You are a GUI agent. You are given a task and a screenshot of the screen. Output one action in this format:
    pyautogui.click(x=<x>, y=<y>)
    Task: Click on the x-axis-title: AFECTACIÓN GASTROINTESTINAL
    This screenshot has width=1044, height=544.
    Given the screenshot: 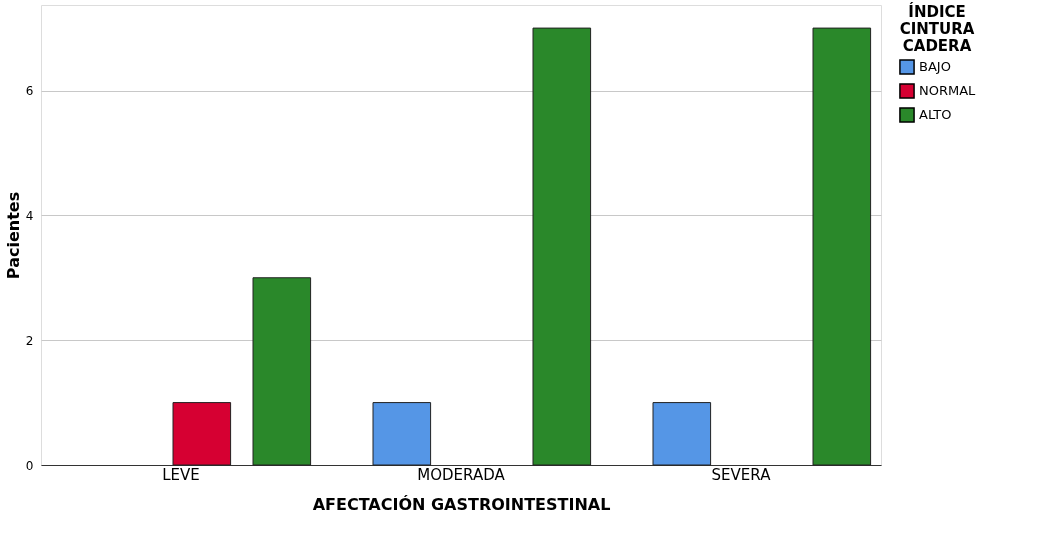 What is the action you would take?
    pyautogui.click(x=461, y=504)
    